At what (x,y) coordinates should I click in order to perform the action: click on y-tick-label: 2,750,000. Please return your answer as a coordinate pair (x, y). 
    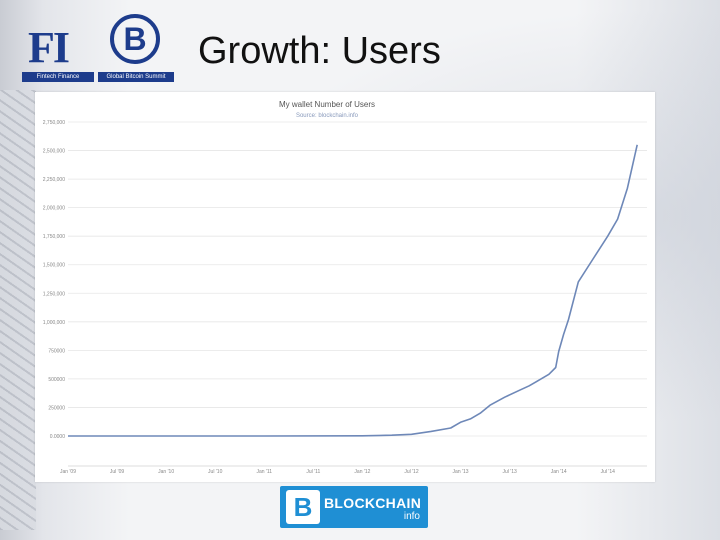
    Looking at the image, I should click on (54, 123).